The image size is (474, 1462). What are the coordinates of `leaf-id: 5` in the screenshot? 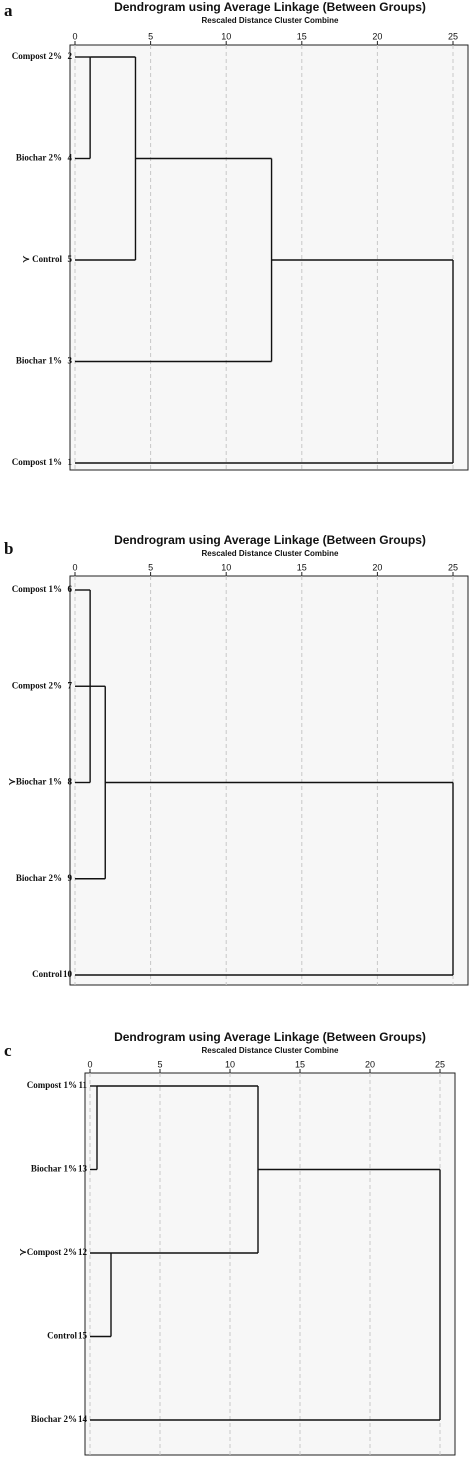 It's located at (70, 259).